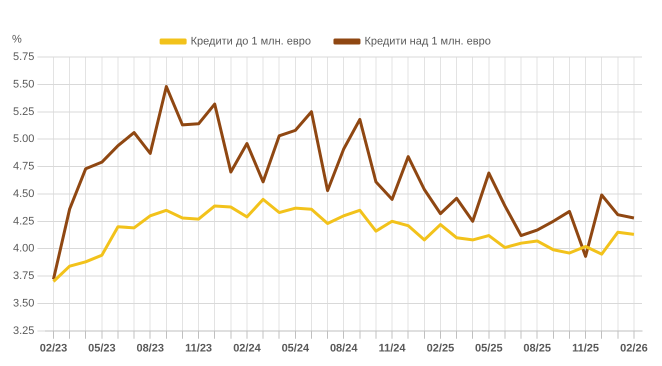 This screenshot has height=366, width=662. Describe the element at coordinates (296, 348) in the screenshot. I see `x-tick-label: 05/24` at that location.